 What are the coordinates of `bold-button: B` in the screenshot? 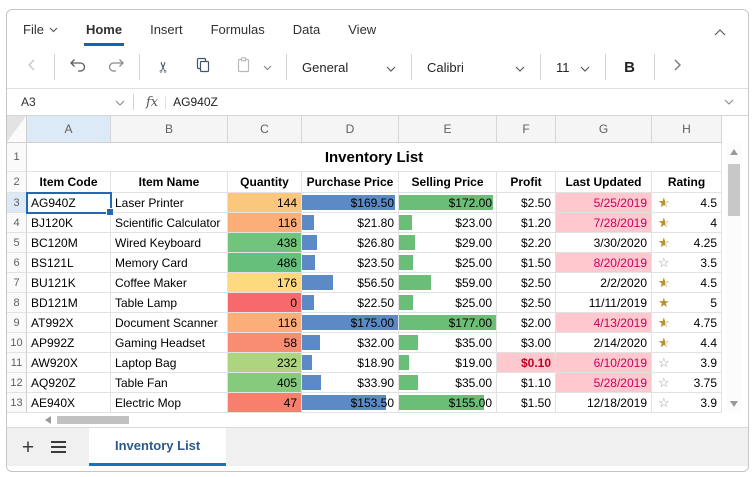 It's located at (629, 67).